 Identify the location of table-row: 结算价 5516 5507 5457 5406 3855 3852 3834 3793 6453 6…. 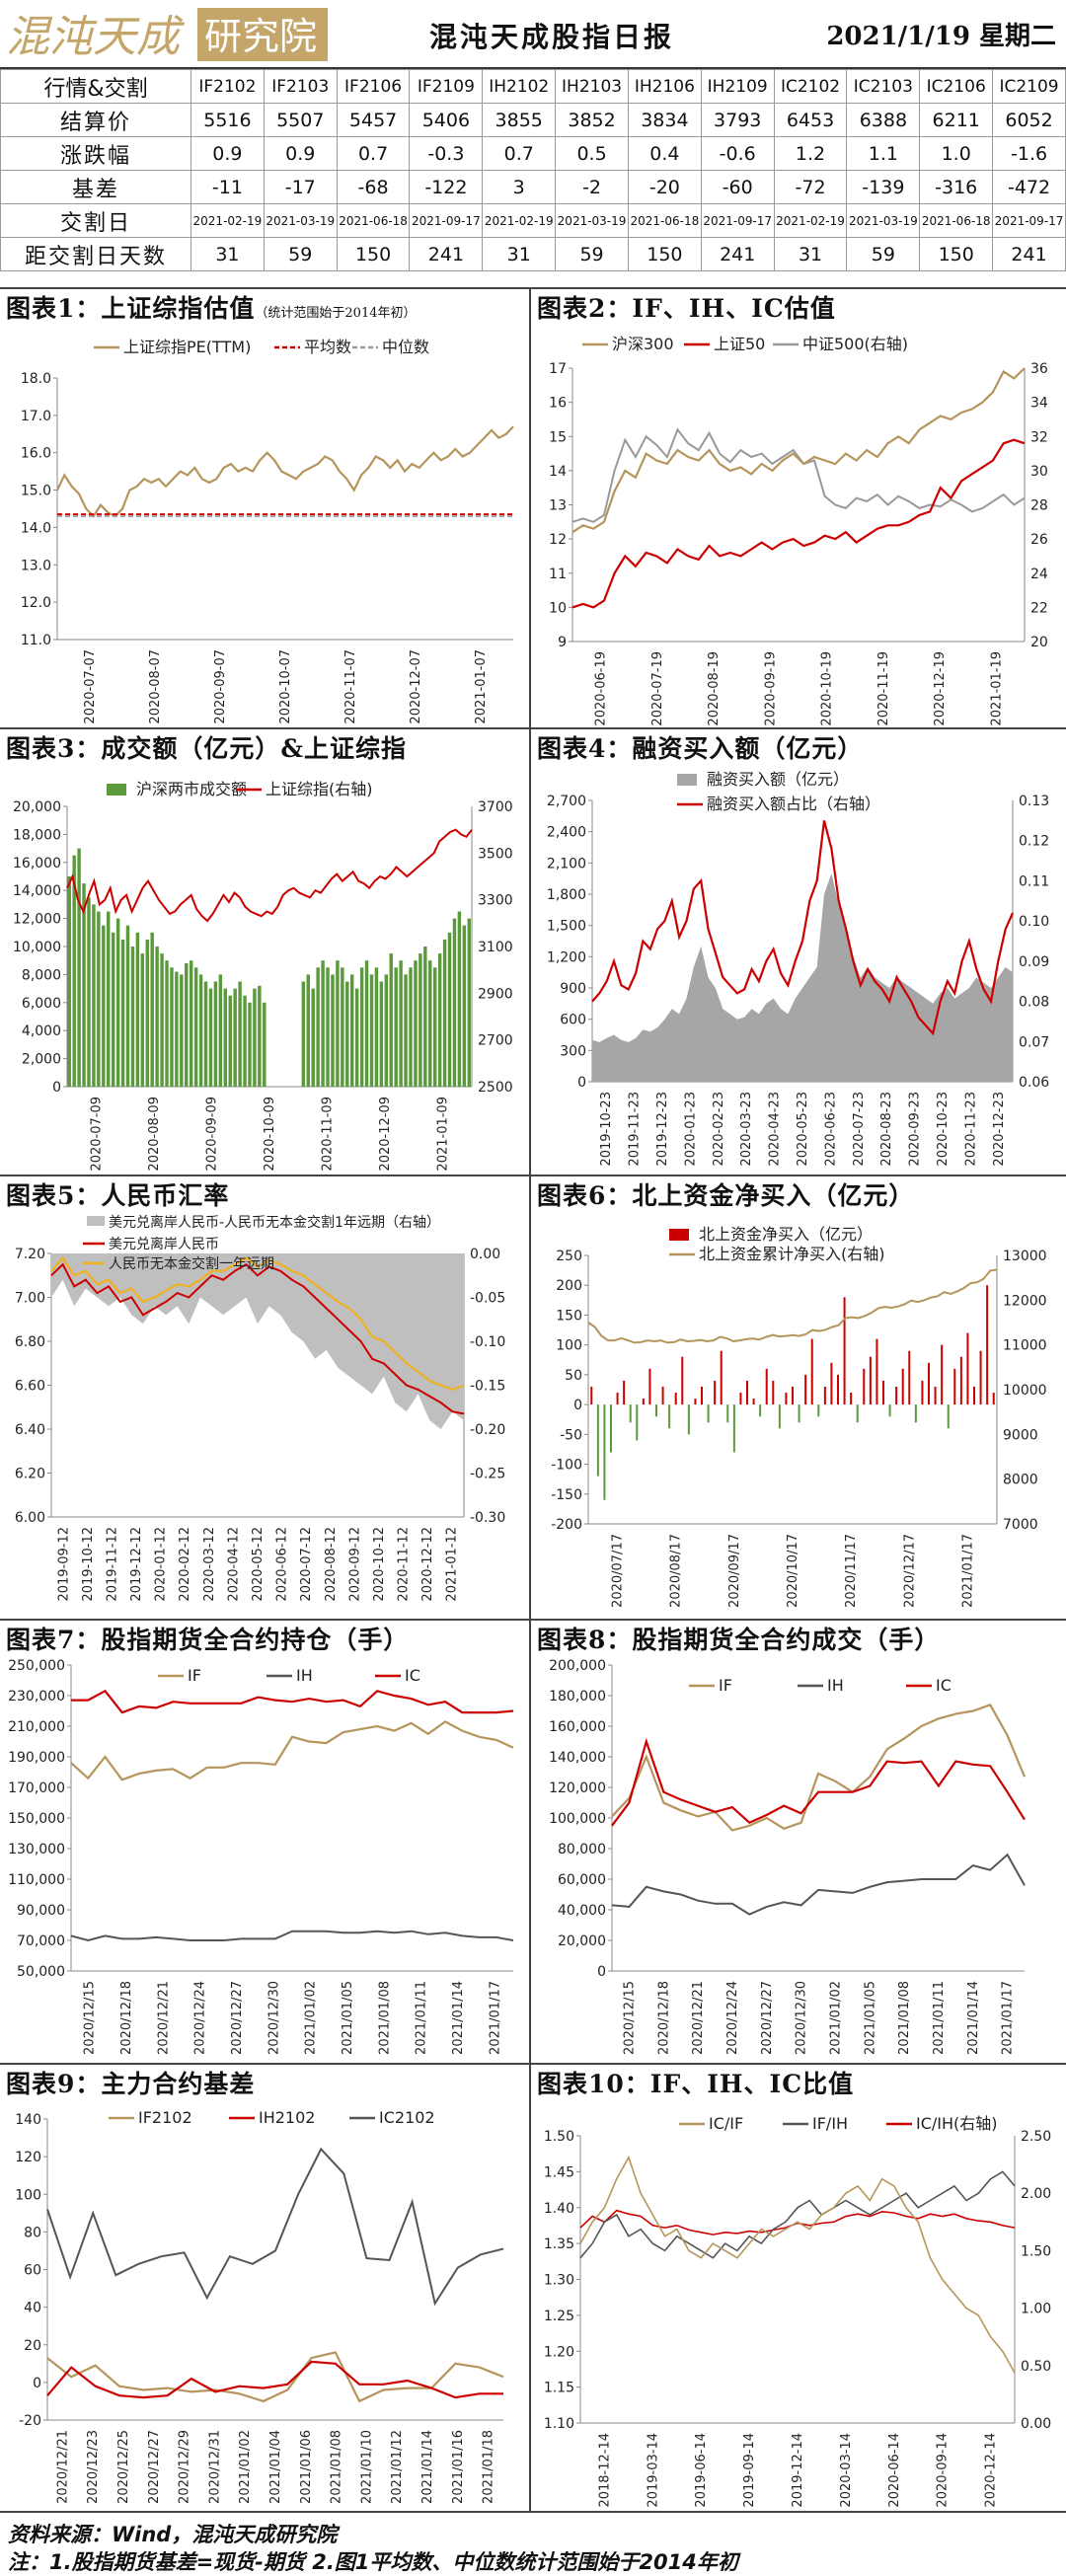
(533, 120).